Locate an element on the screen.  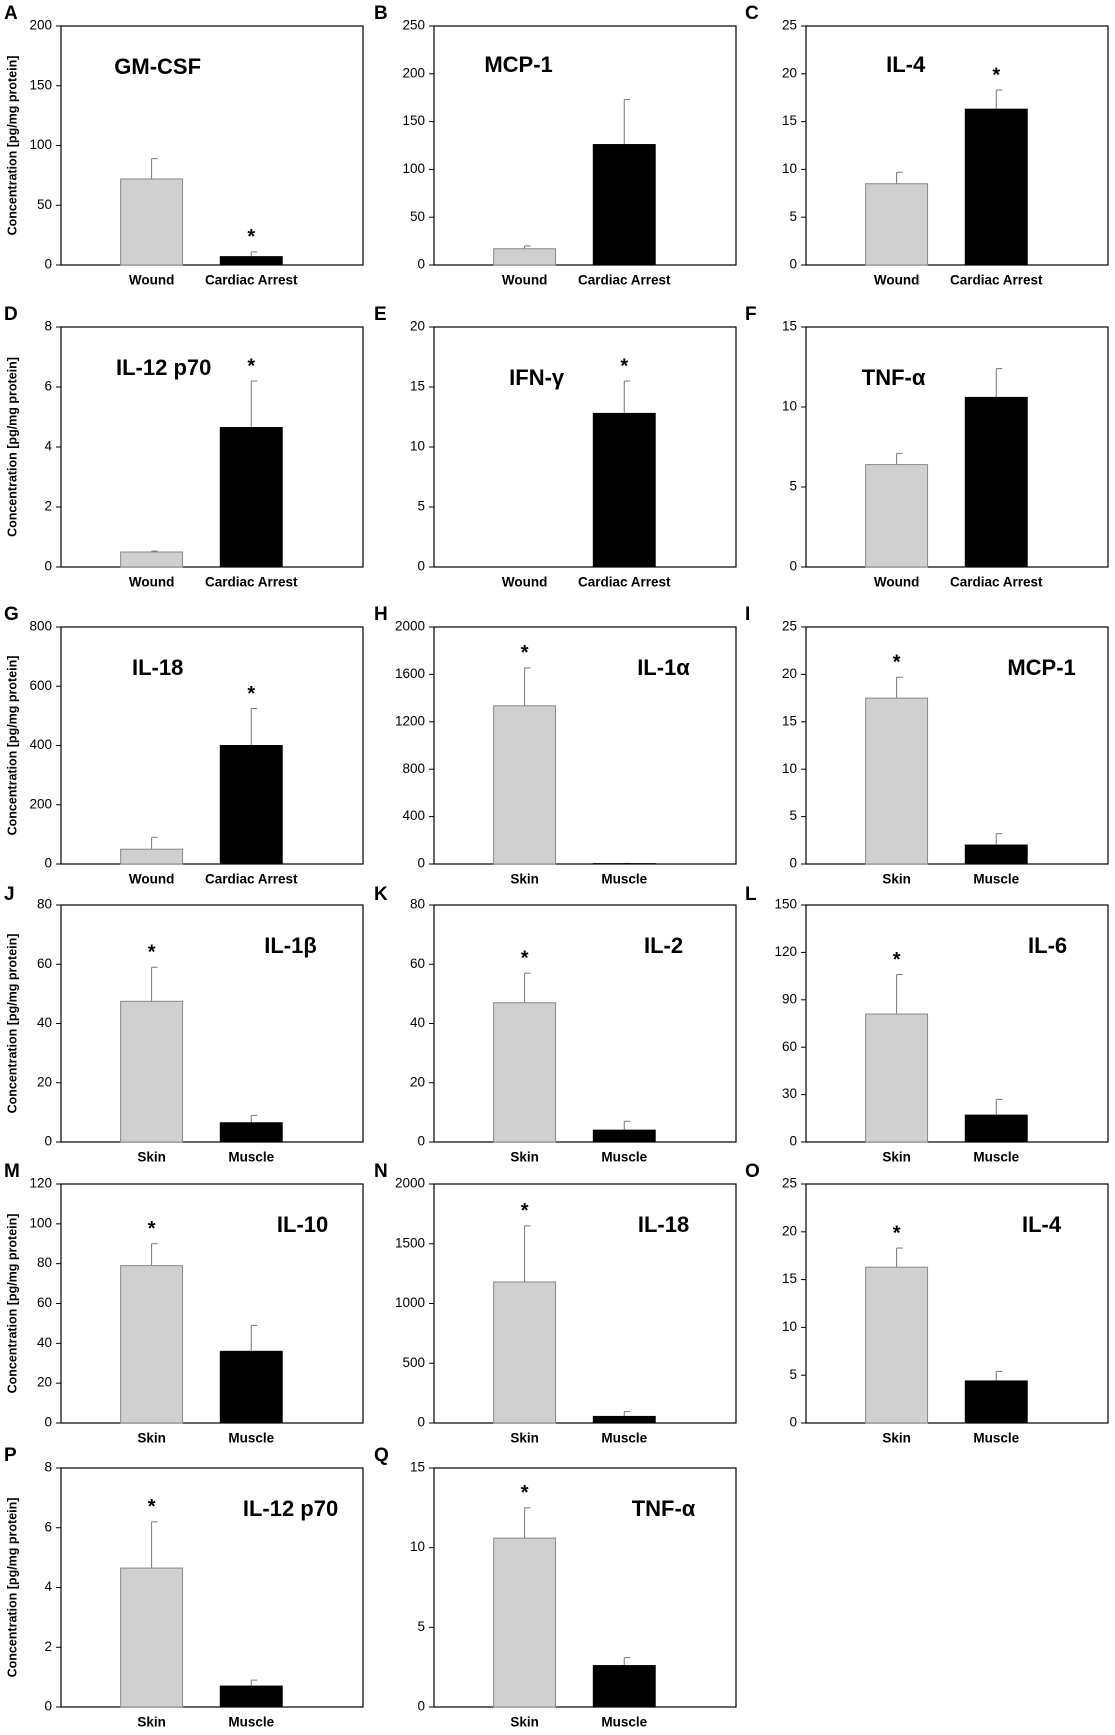
y-tick-label: 250 is located at coordinates (413, 25).